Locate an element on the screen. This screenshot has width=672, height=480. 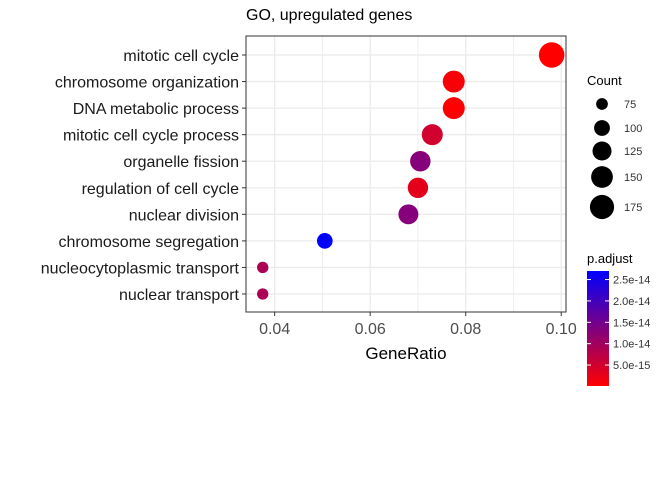
x-tick-label: 0.04 is located at coordinates (274, 329).